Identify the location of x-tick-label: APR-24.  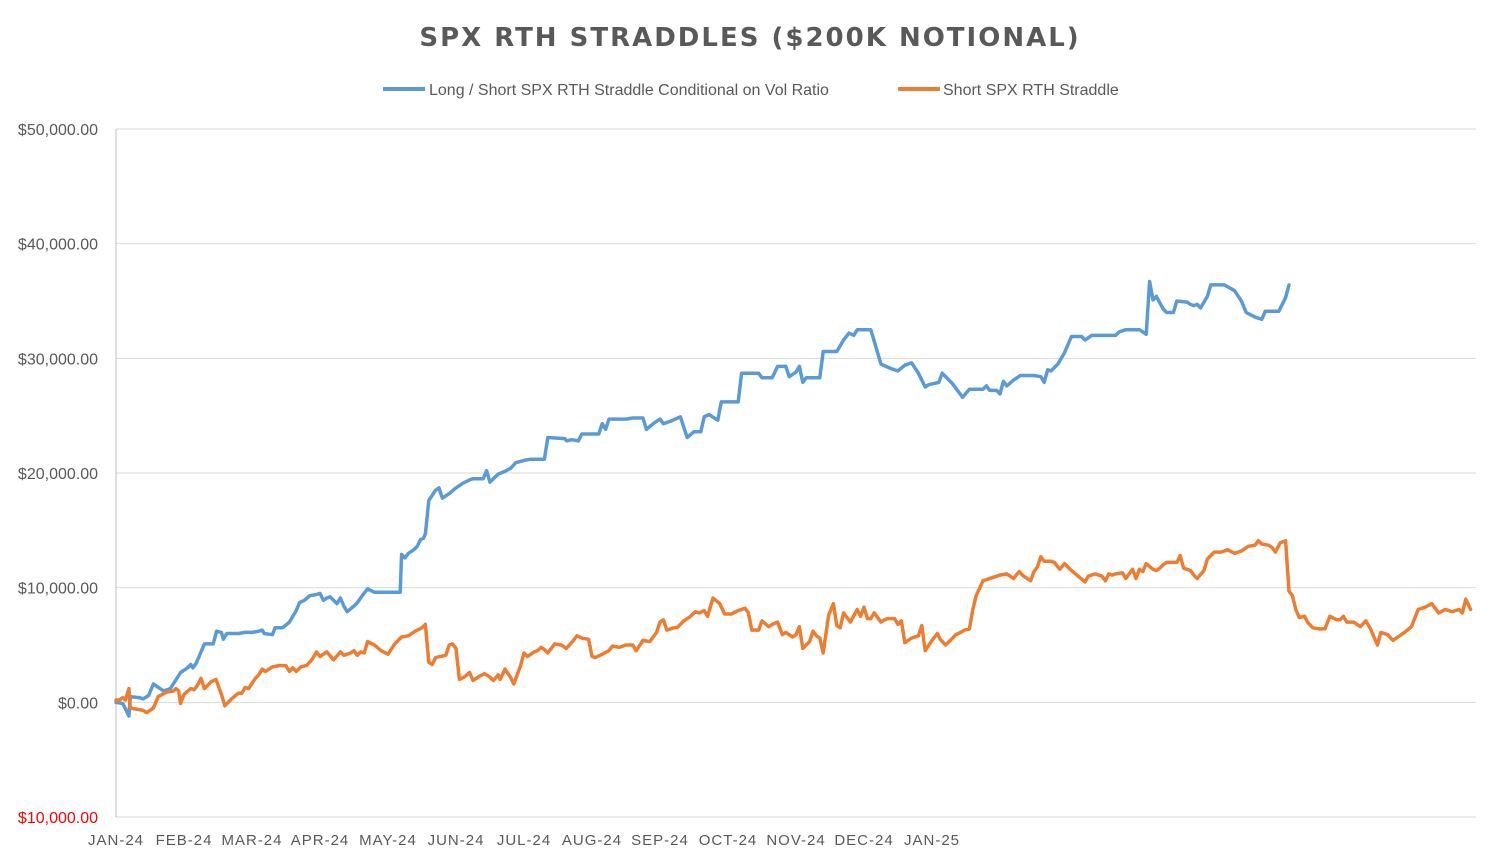
(320, 840).